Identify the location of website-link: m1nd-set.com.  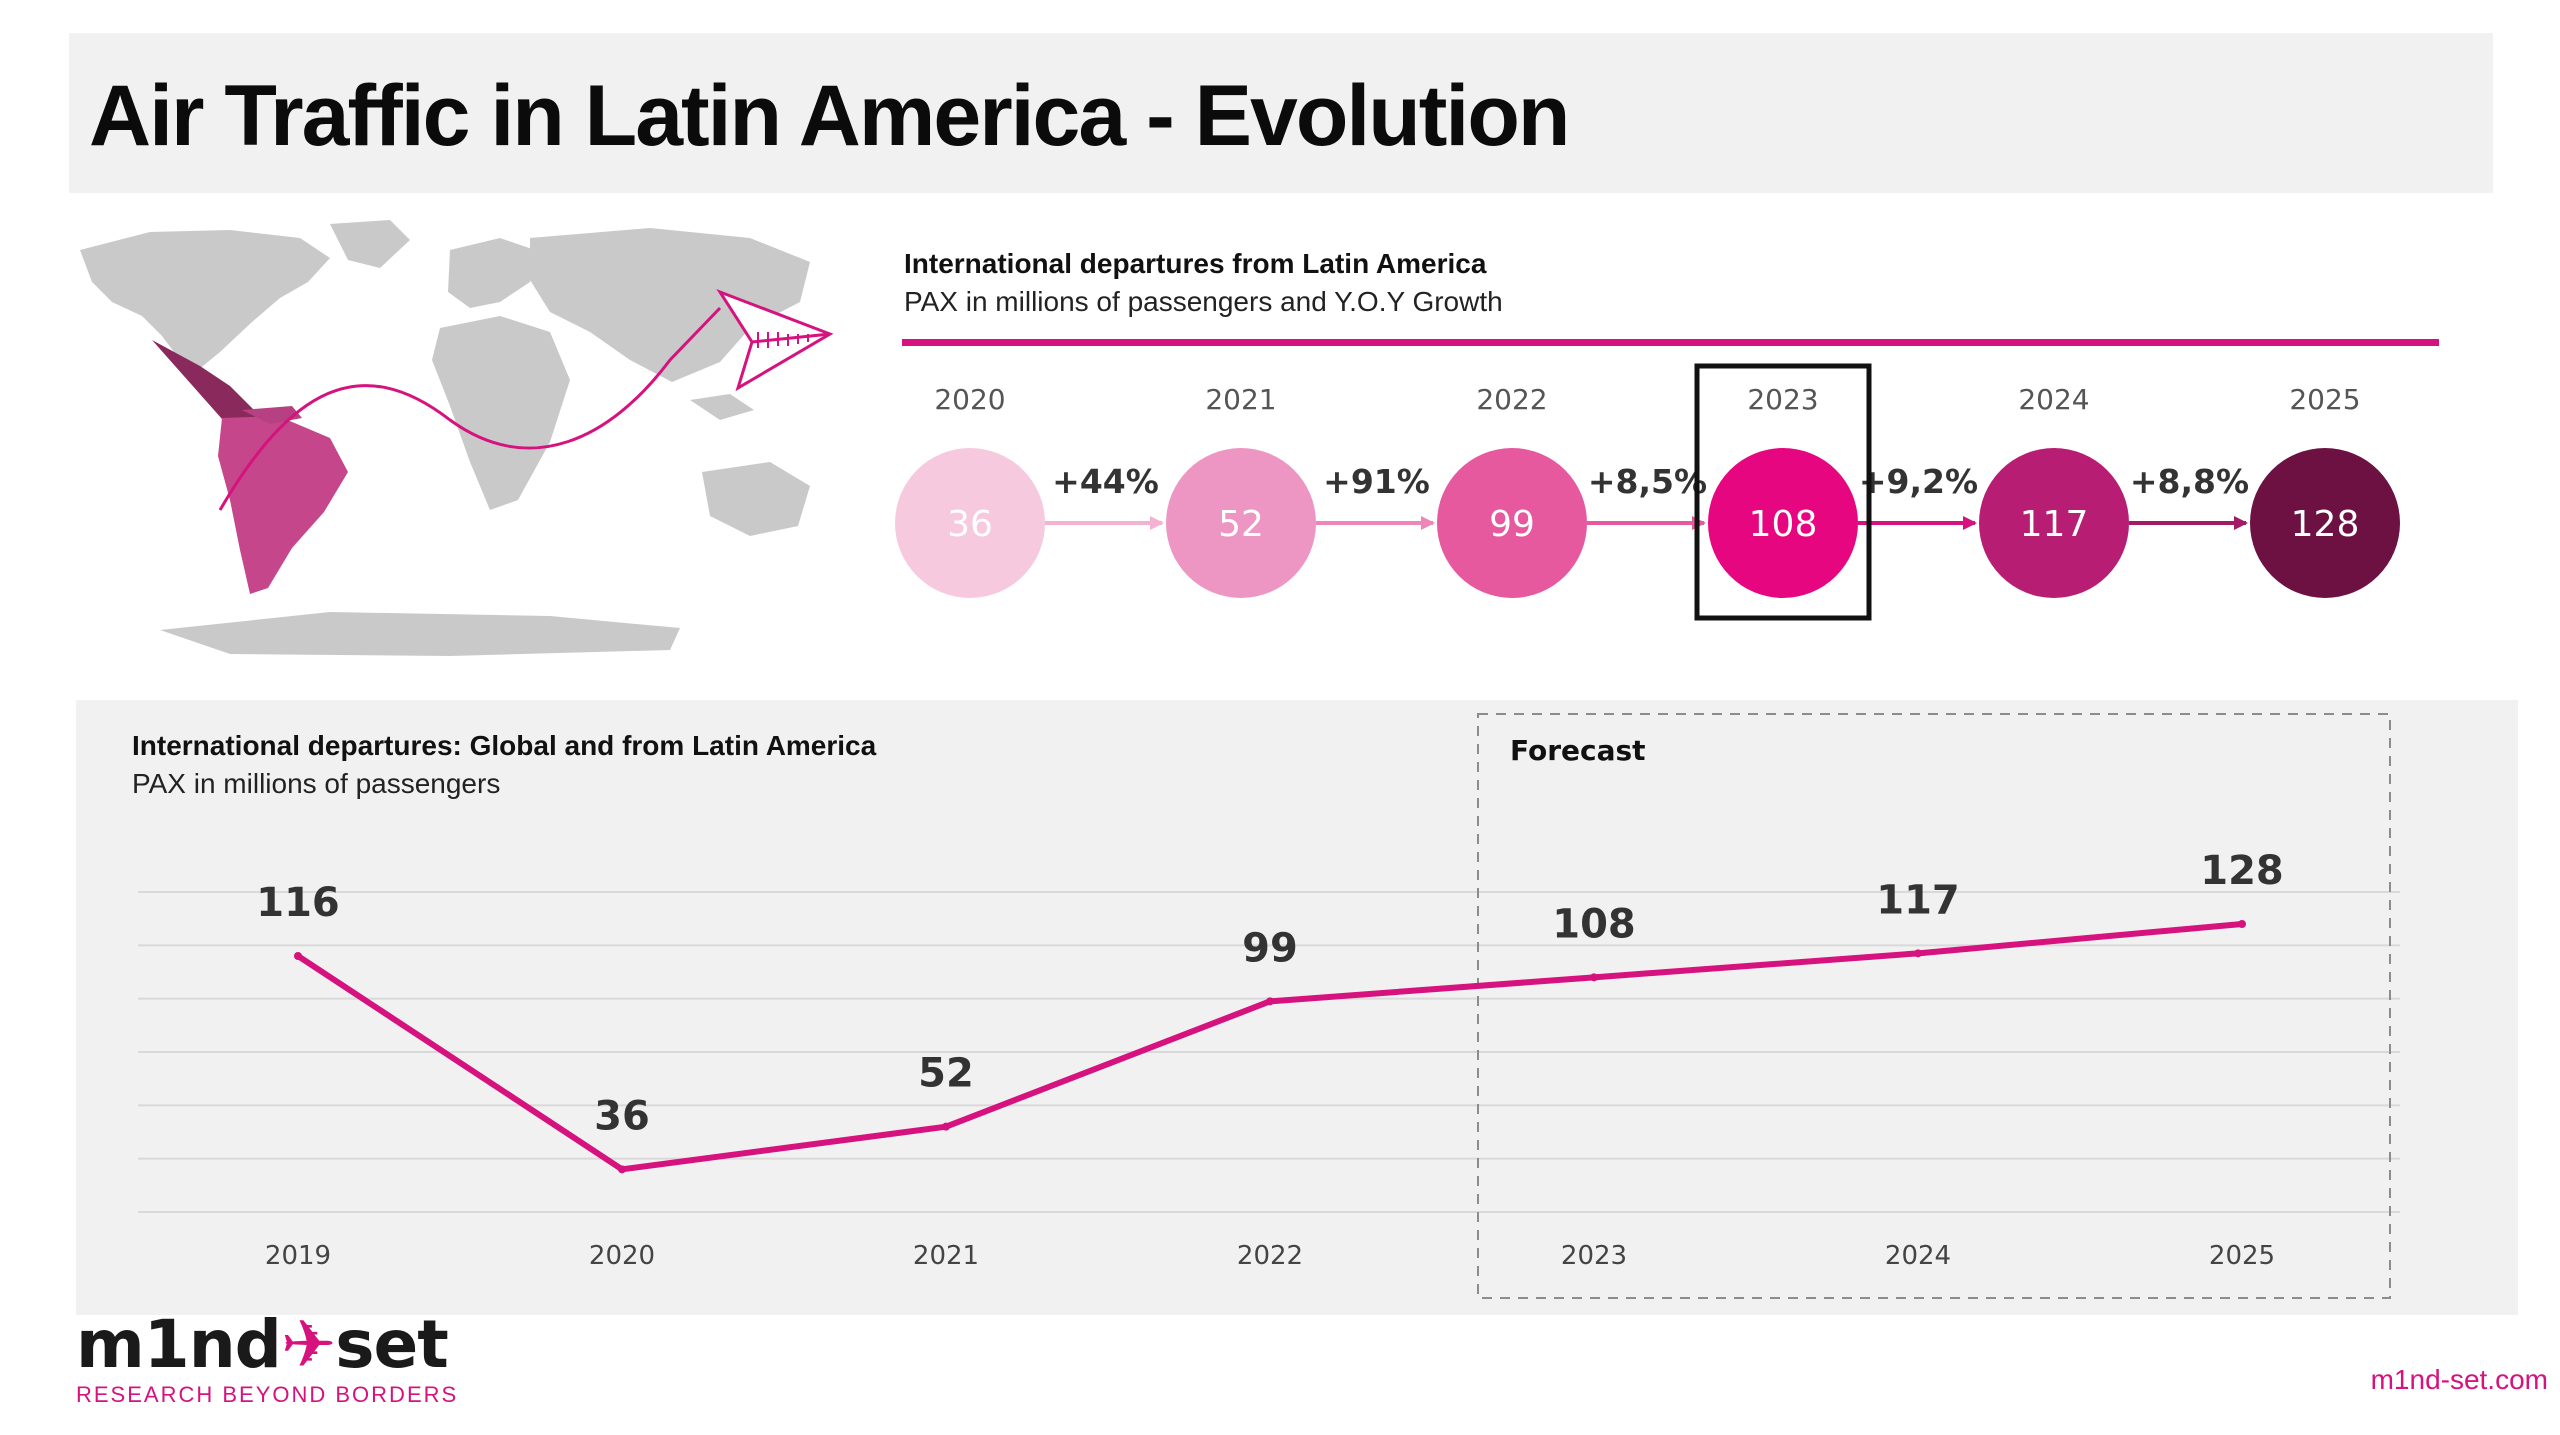
(2459, 1379).